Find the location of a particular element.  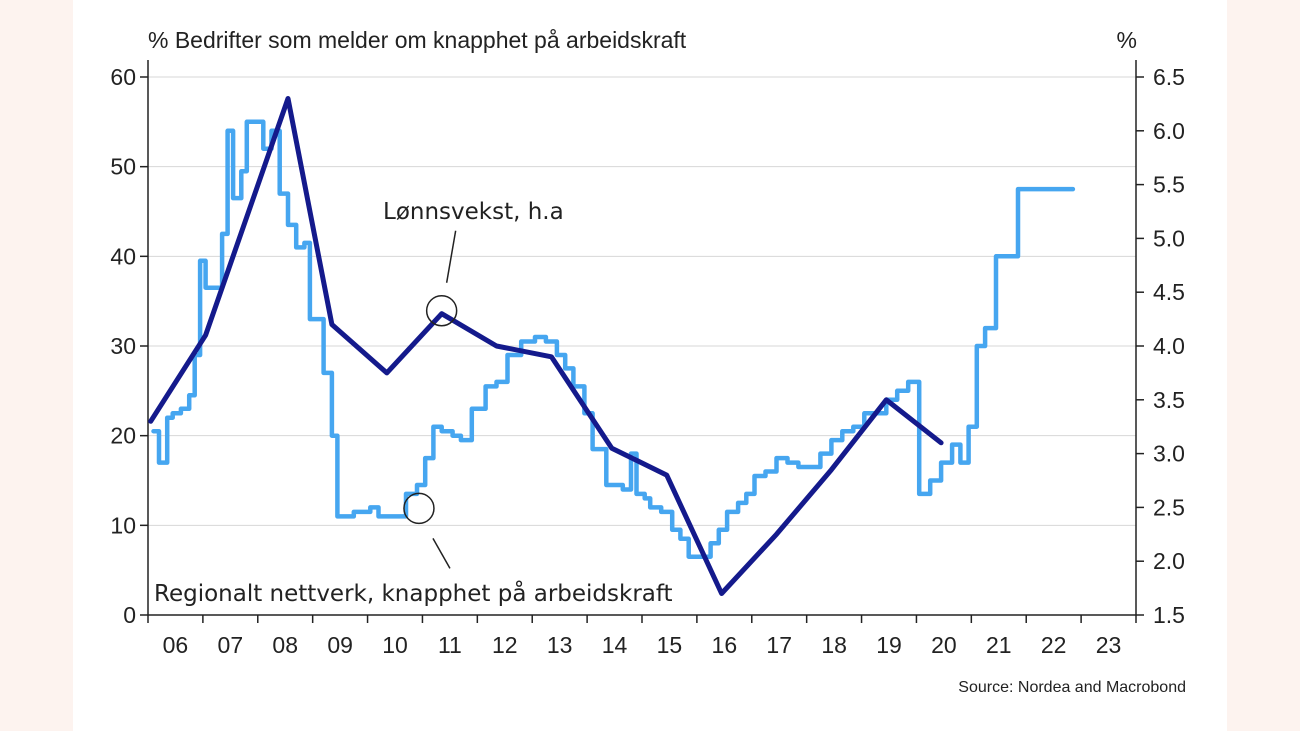

right-tick-label-2.0: 2.0 is located at coordinates (1169, 561).